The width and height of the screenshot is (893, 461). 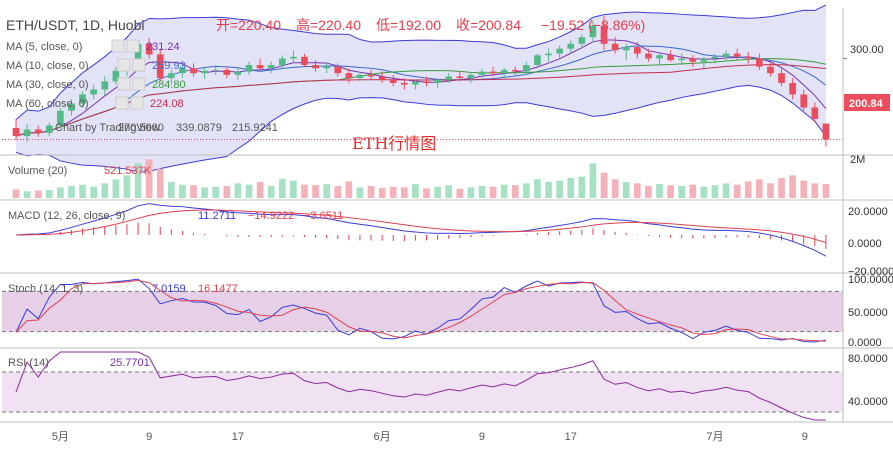 I want to click on macd-line, so click(x=421, y=230).